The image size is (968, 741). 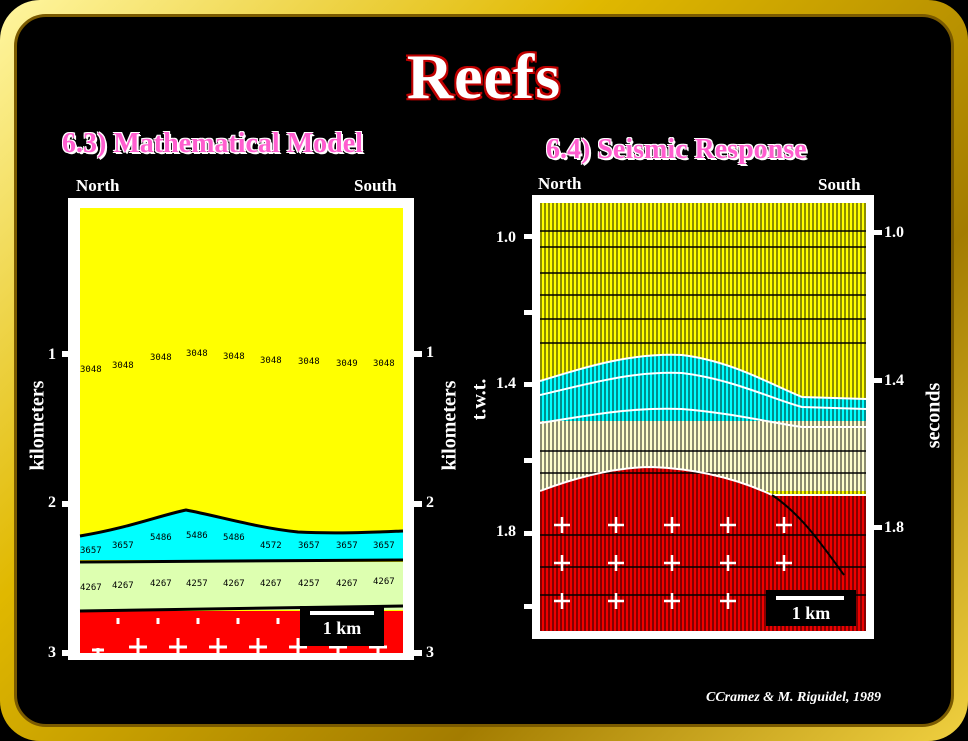 I want to click on velocity-r3-0: 4267, so click(x=91, y=588).